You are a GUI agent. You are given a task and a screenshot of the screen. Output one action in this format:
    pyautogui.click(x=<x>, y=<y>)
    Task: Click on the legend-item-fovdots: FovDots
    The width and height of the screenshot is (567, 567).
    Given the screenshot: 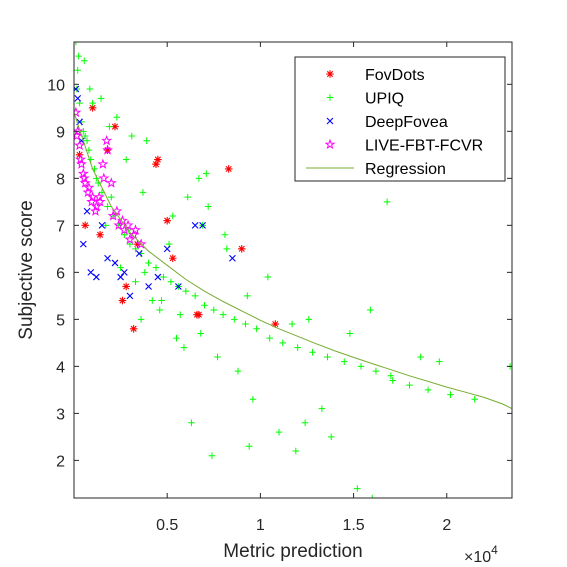 What is the action you would take?
    pyautogui.click(x=375, y=75)
    